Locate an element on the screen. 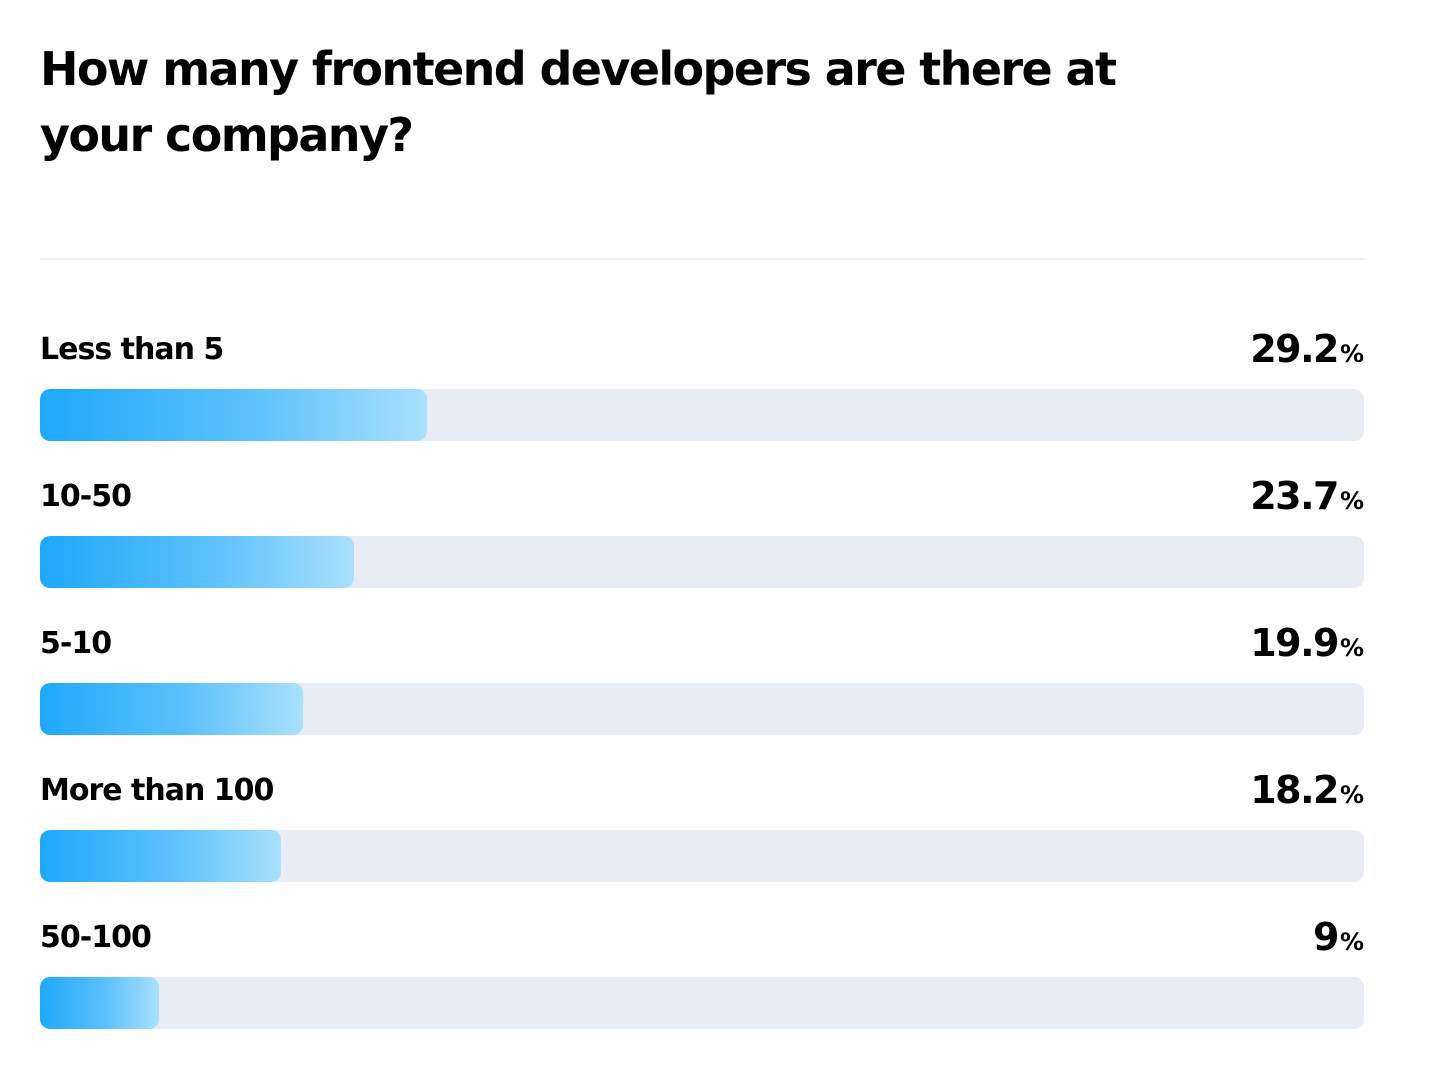  value-label: 23.7% is located at coordinates (1307, 500).